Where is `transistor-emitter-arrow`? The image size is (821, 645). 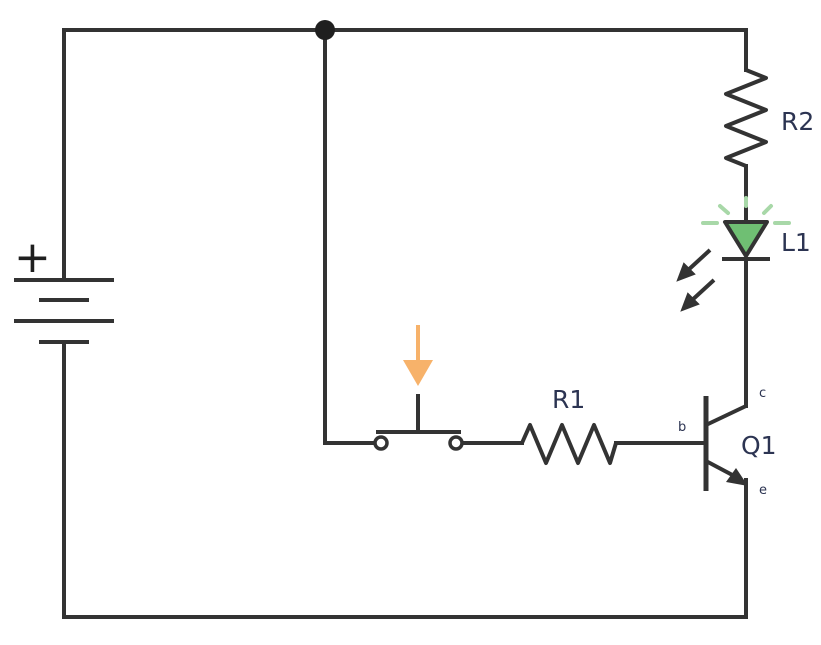 transistor-emitter-arrow is located at coordinates (737, 477).